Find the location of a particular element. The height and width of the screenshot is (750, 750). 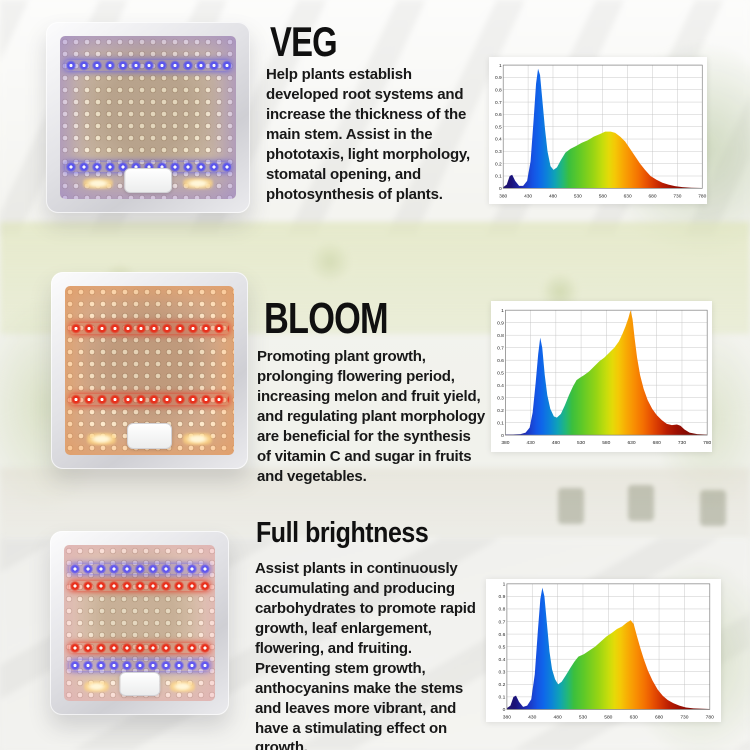

led-grid-veg is located at coordinates (148, 117).